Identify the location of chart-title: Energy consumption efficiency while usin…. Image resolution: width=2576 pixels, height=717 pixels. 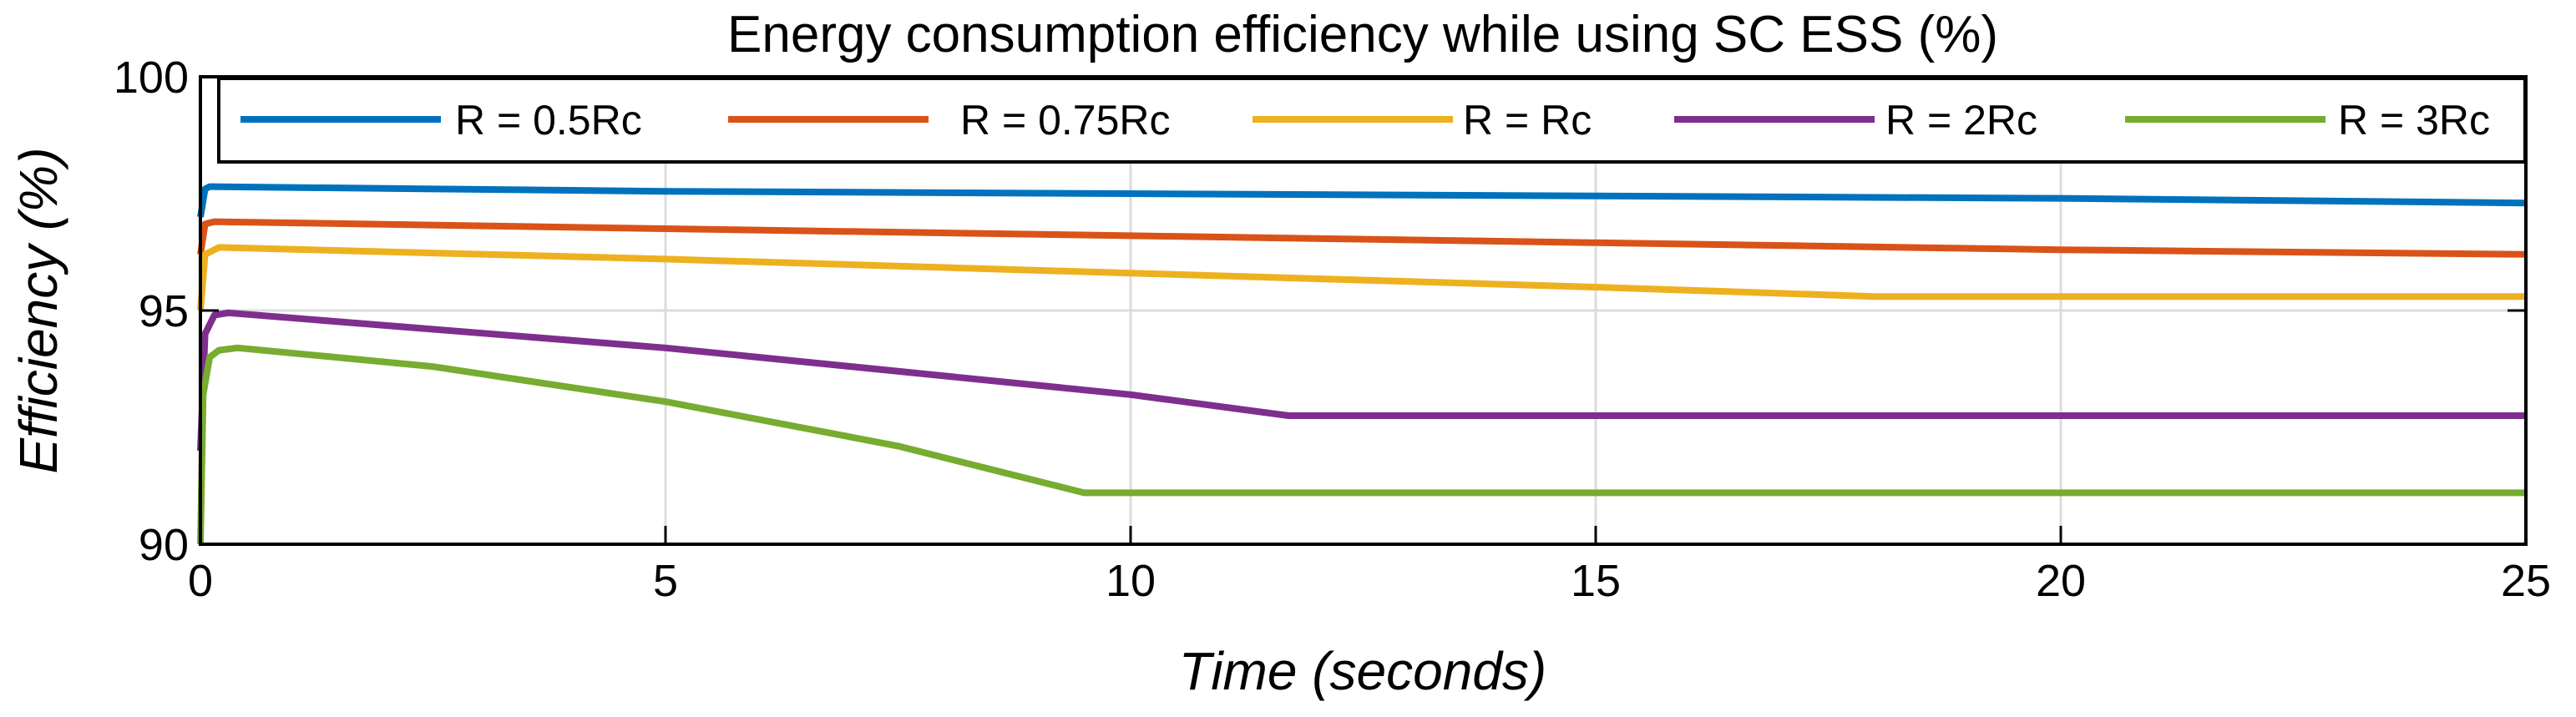
(1362, 34).